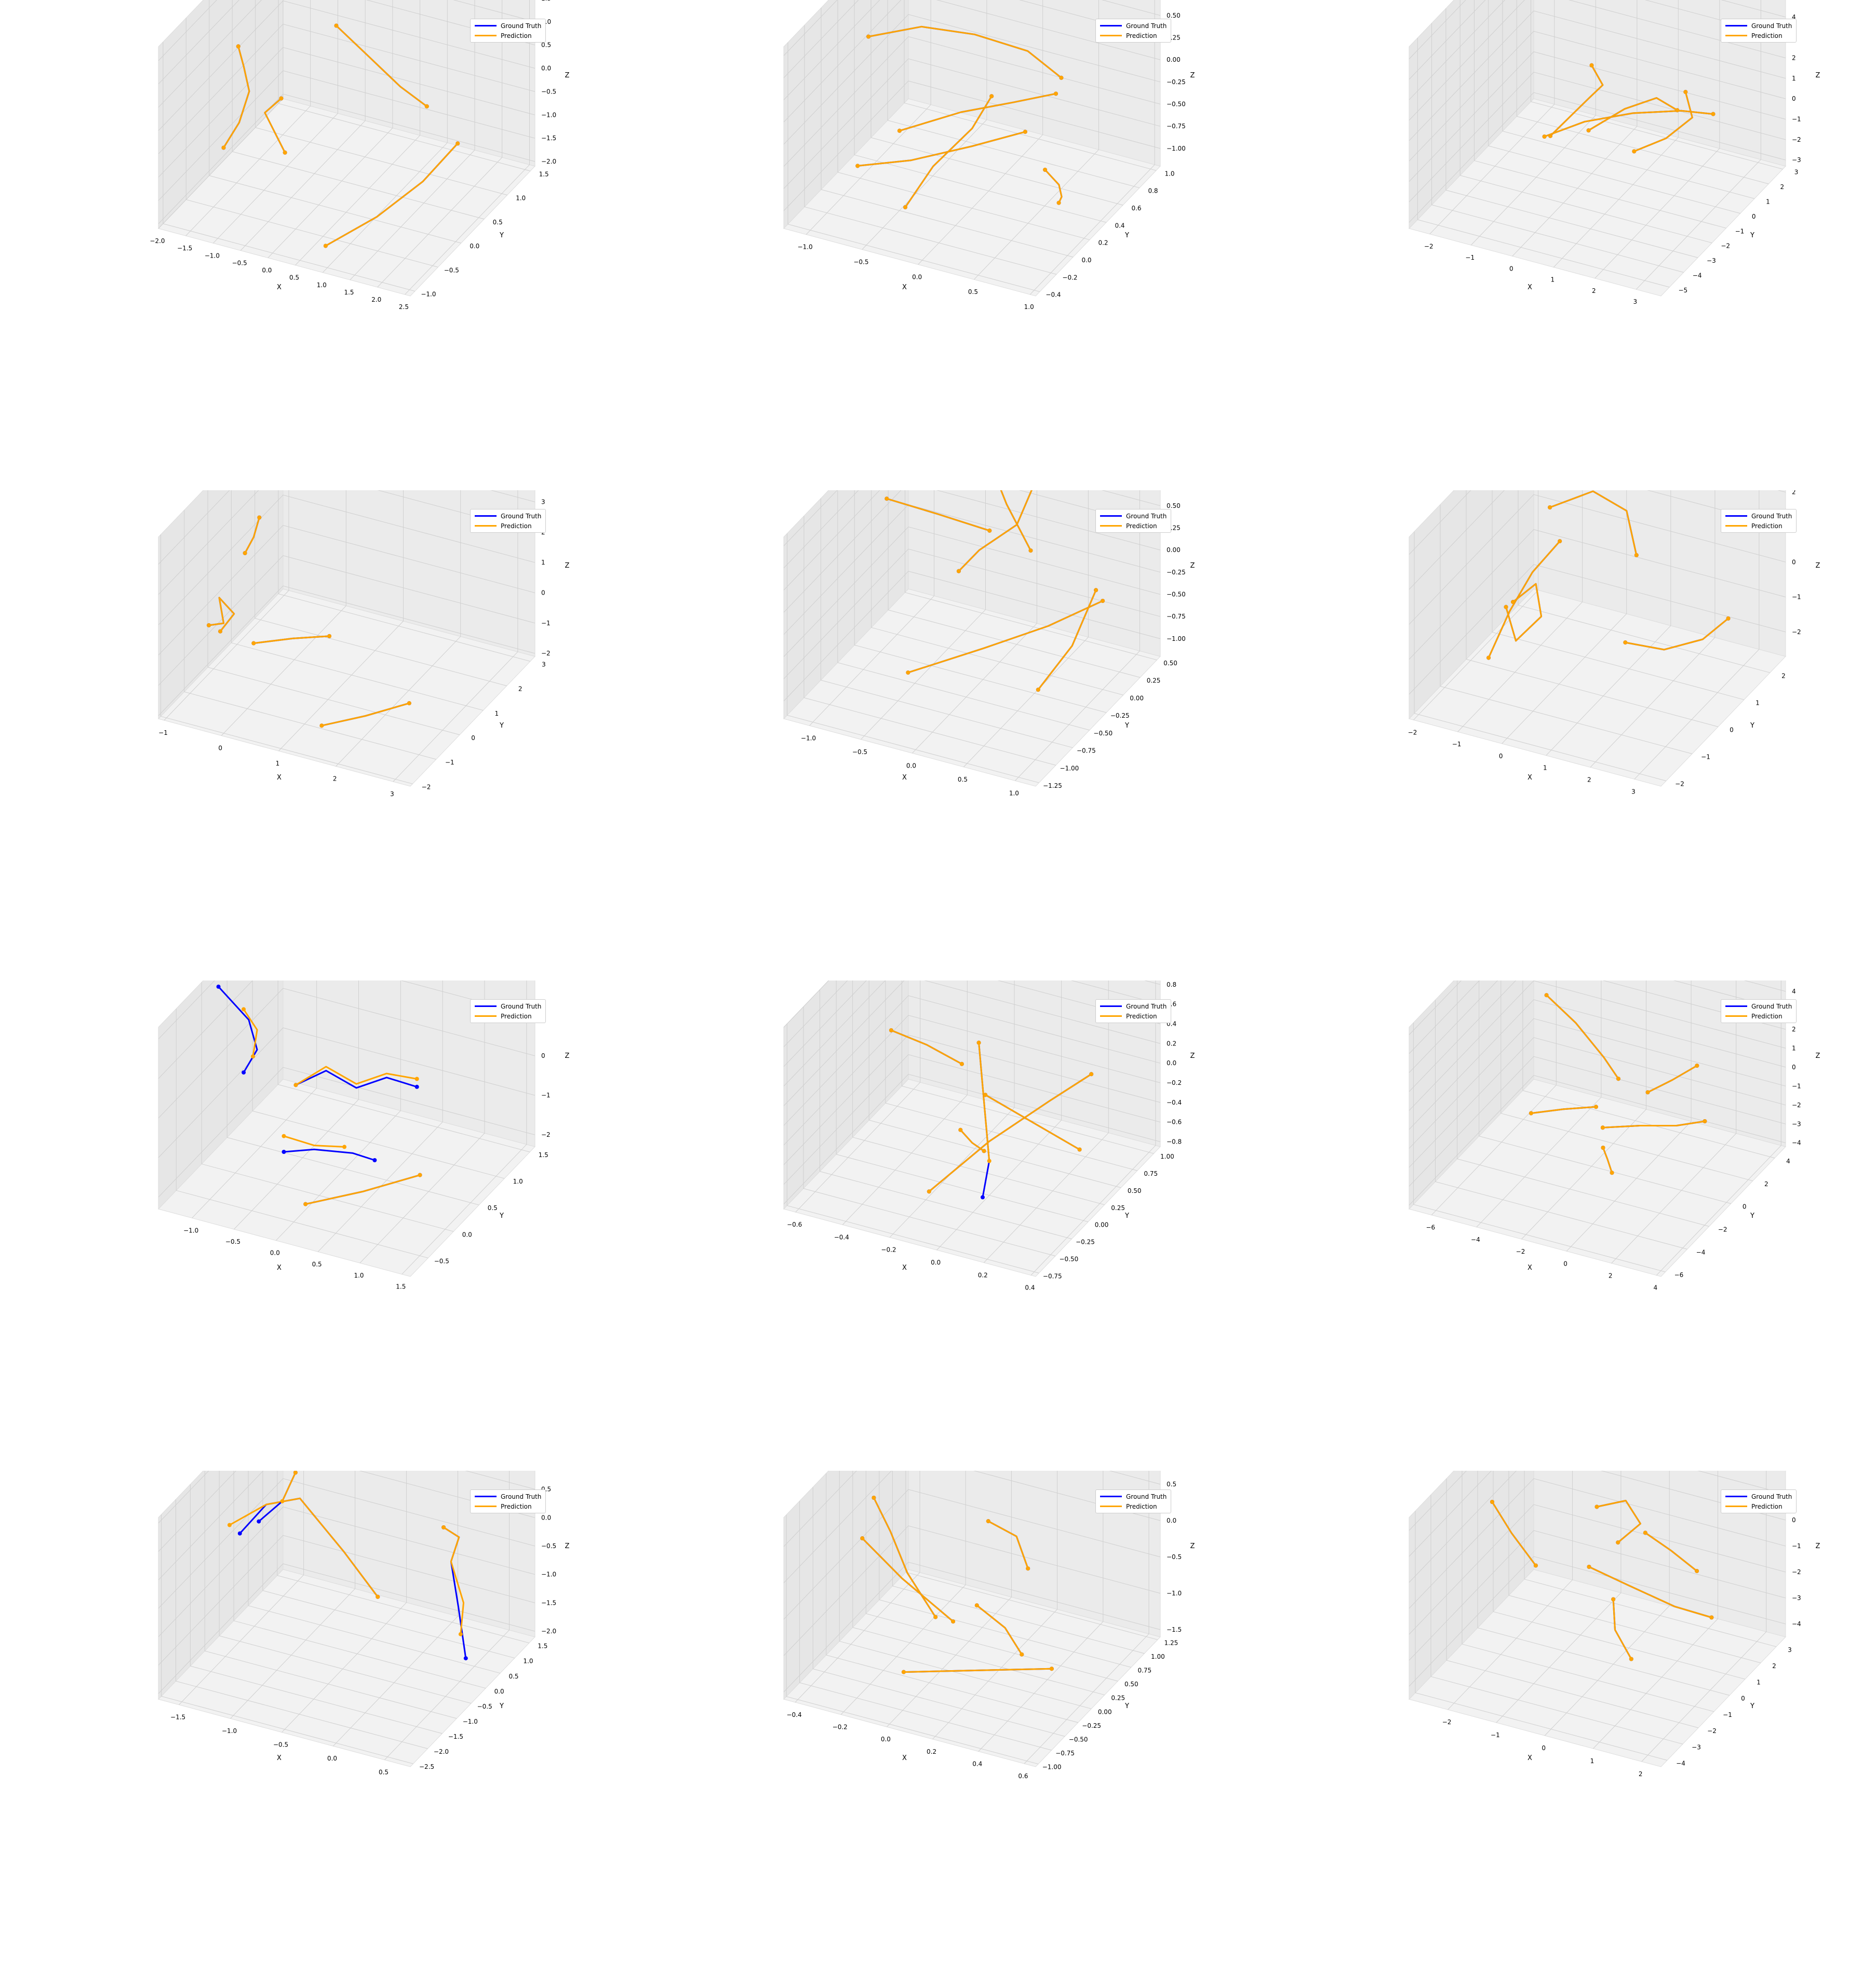 This screenshot has width=1876, height=1961. Describe the element at coordinates (1711, 260) in the screenshot. I see `y-tick-label: −3` at that location.